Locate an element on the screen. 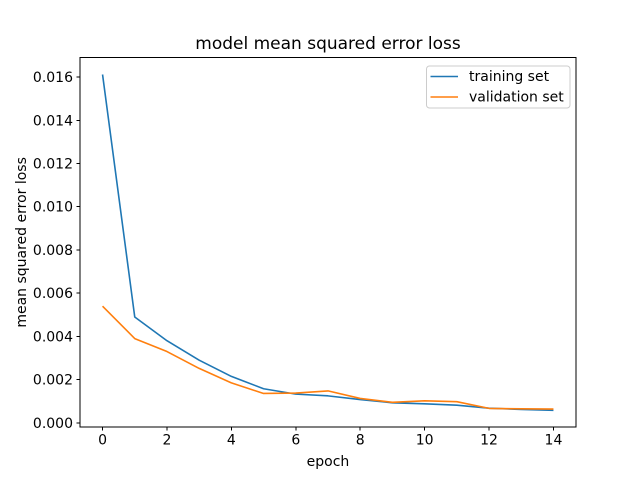 This screenshot has height=484, width=640. x-tick-label: 8 is located at coordinates (360, 441).